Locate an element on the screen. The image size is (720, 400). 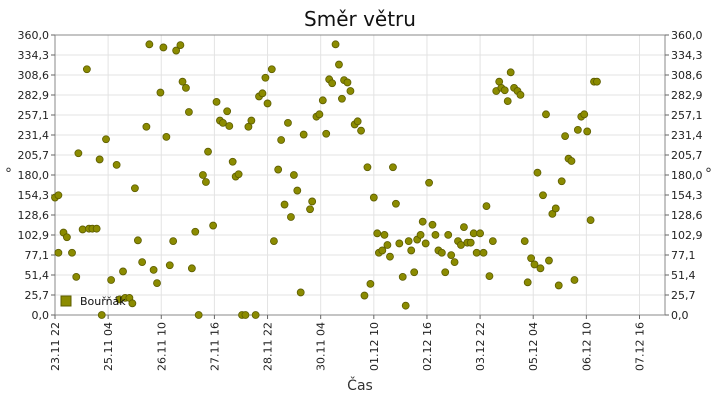
x-tick-label: 26.11 10 is located at coordinates (161, 346).